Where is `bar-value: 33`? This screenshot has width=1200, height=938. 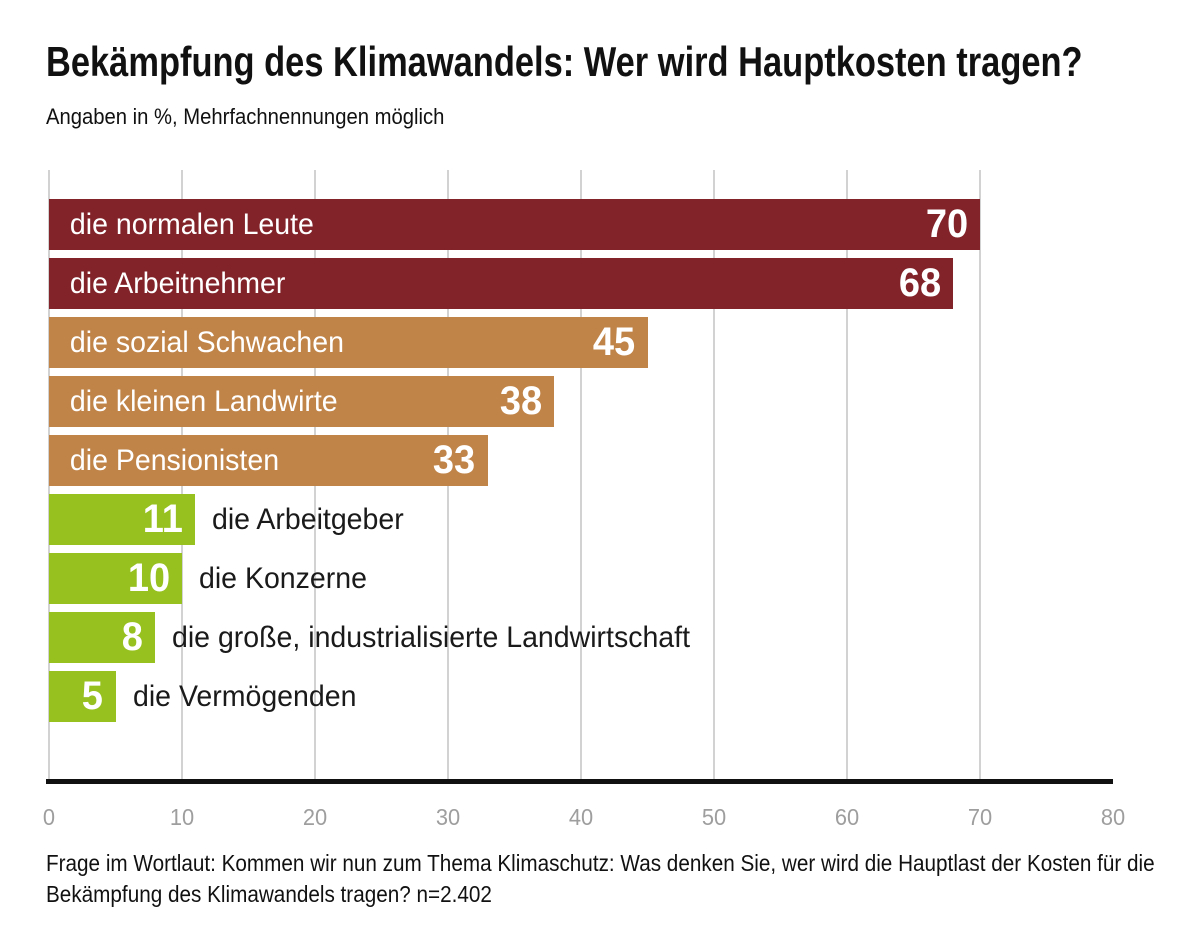 bar-value: 33 is located at coordinates (454, 460).